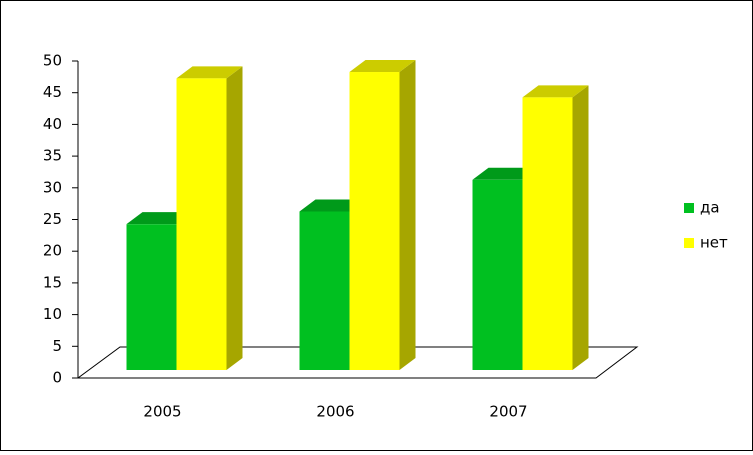  Describe the element at coordinates (52, 314) in the screenshot. I see `y-tick-label: 10` at that location.